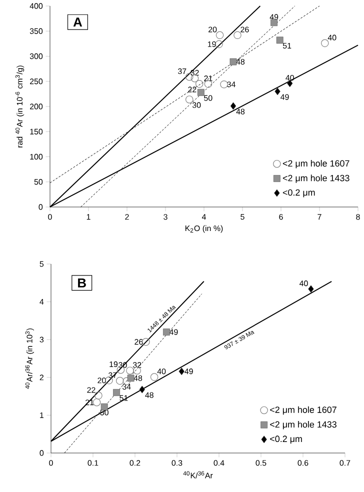 The width and height of the screenshot is (364, 492). What do you see at coordinates (82, 283) in the screenshot?
I see `annotation: B` at bounding box center [82, 283].